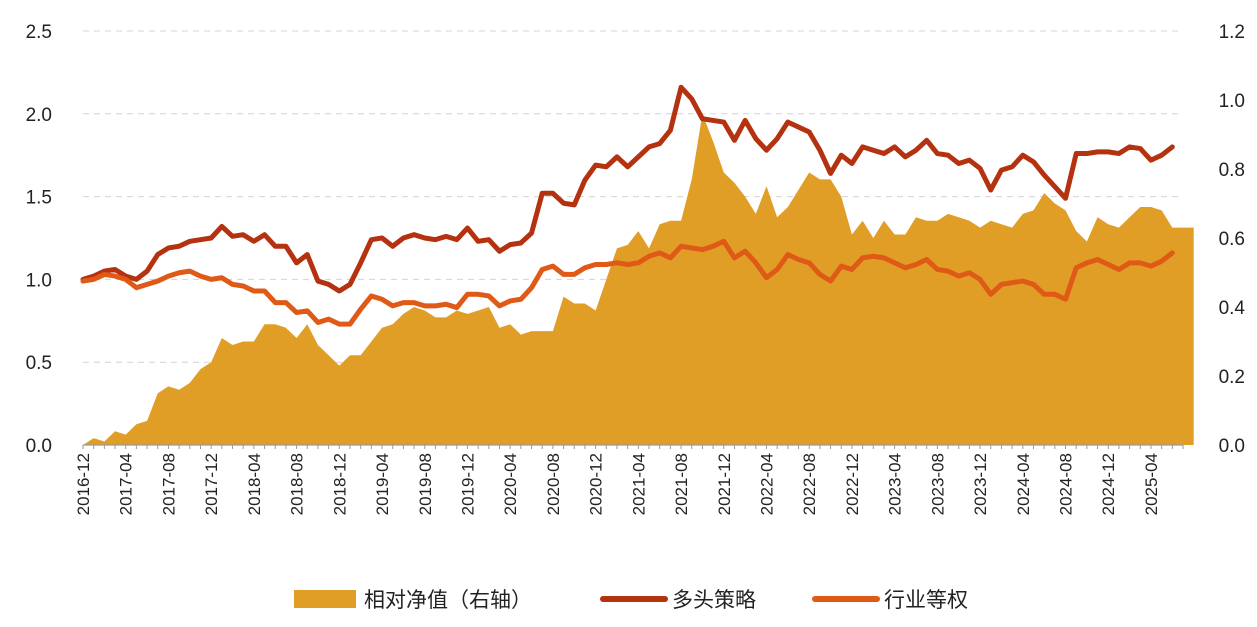  Describe the element at coordinates (1023, 484) in the screenshot. I see `x-tick-label: 2024-04` at that location.